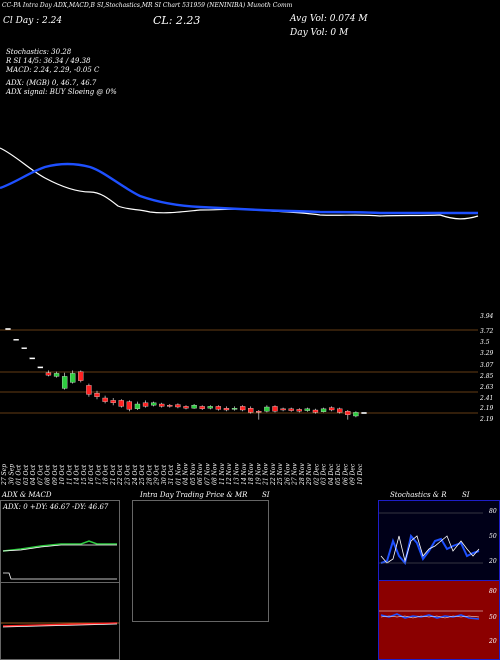 This screenshot has height=660, width=500. What do you see at coordinates (149, 475) in the screenshot?
I see `date-axis-label: 28 Oct` at bounding box center [149, 475].